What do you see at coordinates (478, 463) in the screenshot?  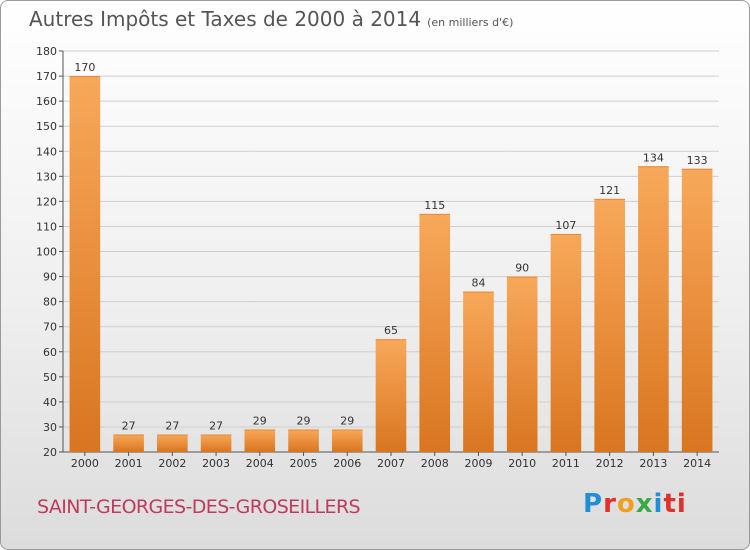 I see `x-tick-label: 2009` at bounding box center [478, 463].